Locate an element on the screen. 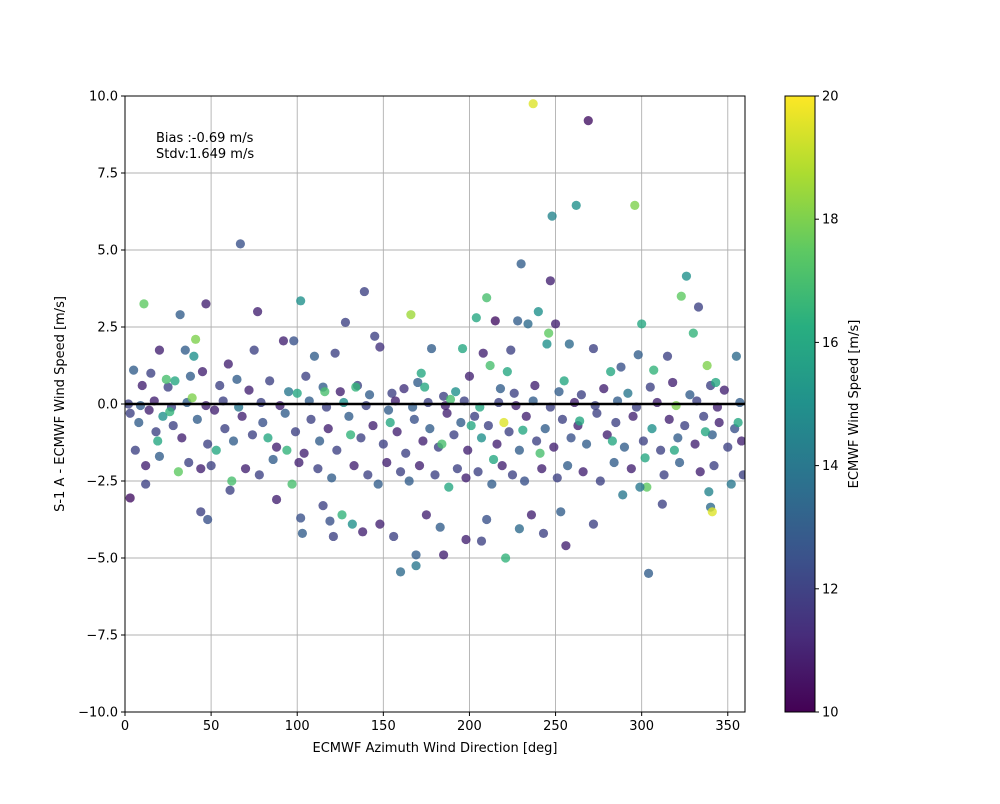 This screenshot has width=1000, height=804. x-tick-label: 100 is located at coordinates (297, 726).